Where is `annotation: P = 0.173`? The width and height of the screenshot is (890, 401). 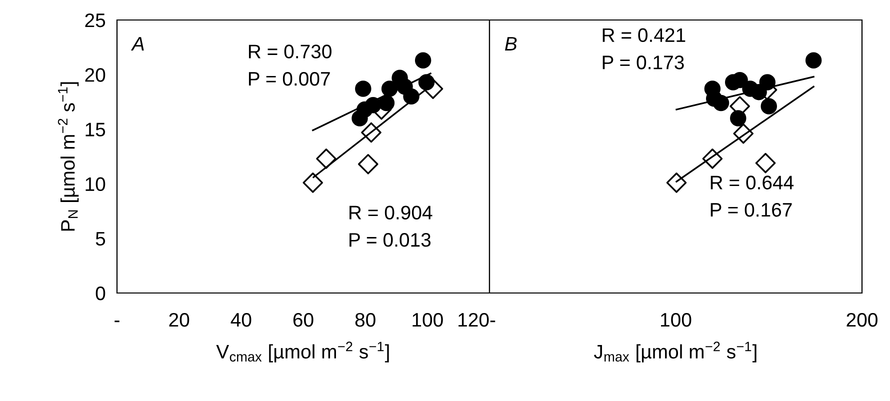 annotation: P = 0.173 is located at coordinates (643, 63).